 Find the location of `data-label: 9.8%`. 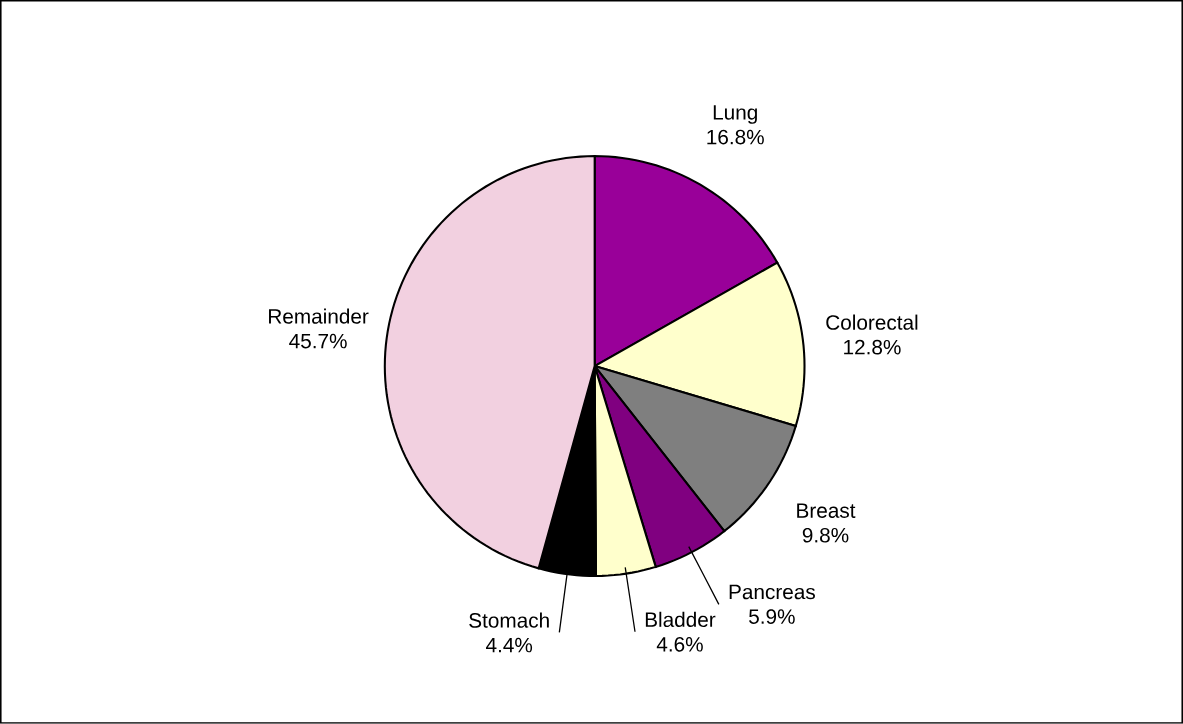

data-label: 9.8% is located at coordinates (825, 535).